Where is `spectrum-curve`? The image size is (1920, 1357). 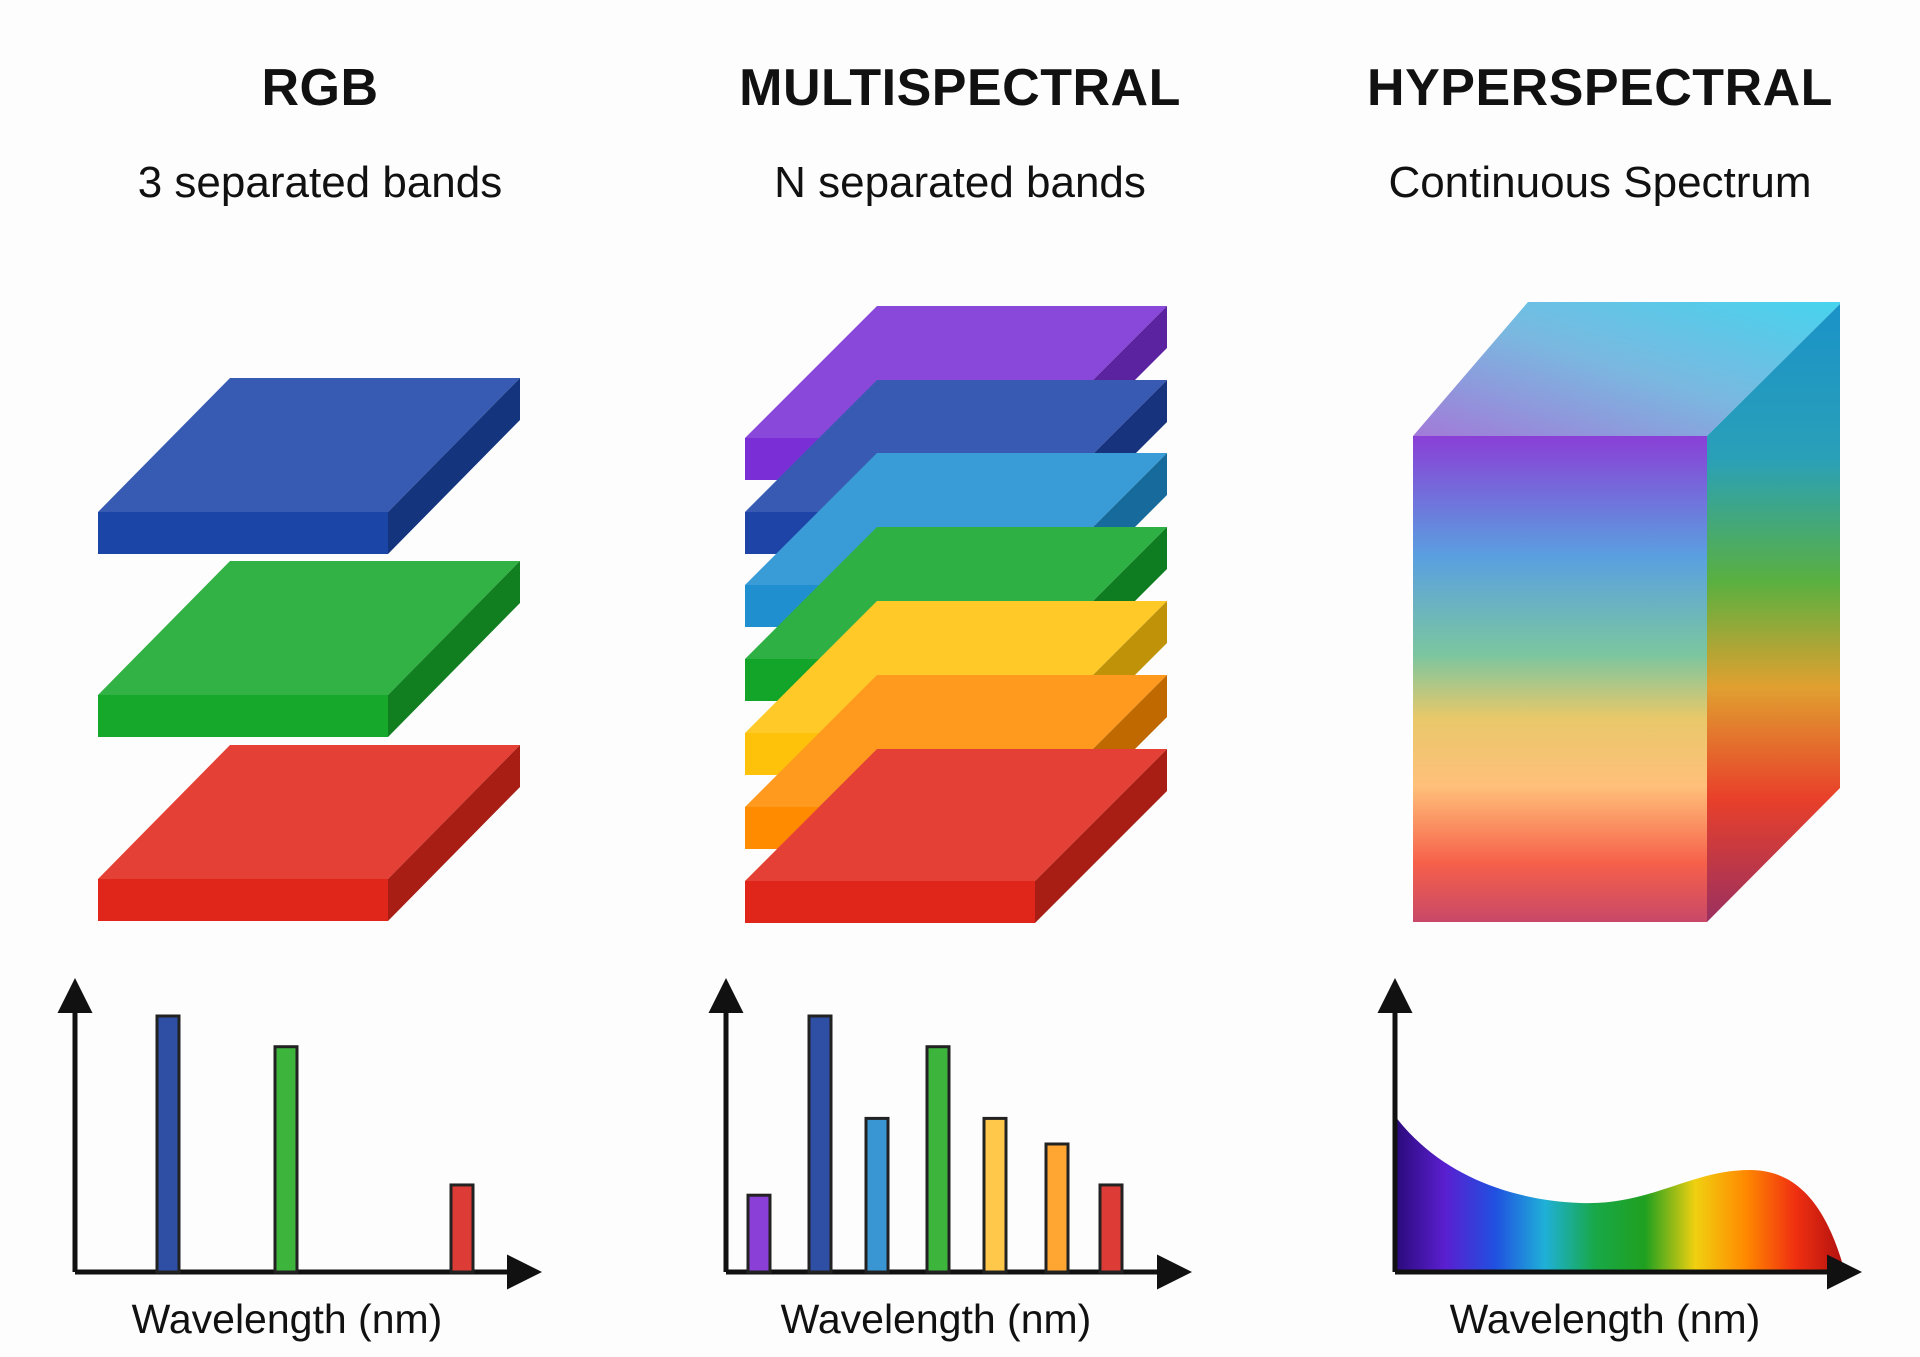 spectrum-curve is located at coordinates (1620, 1194).